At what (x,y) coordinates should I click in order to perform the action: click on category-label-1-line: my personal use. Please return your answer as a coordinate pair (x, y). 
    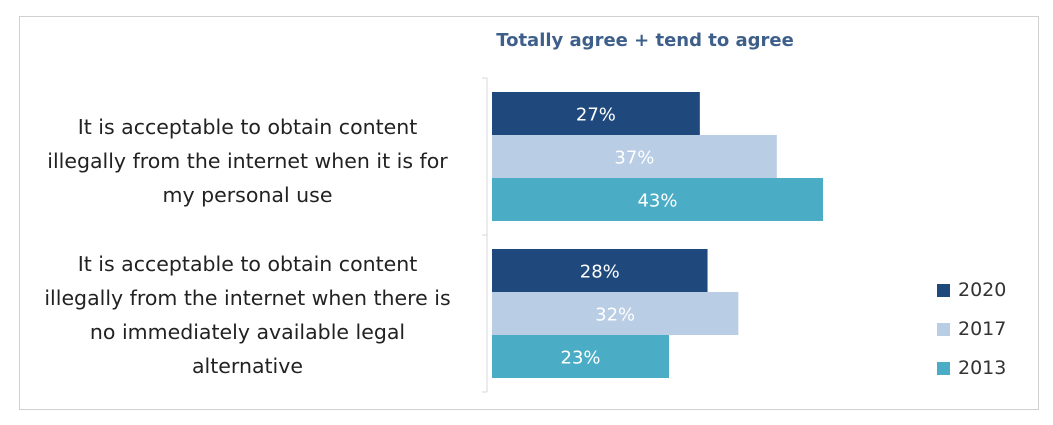
    Looking at the image, I should click on (247, 195).